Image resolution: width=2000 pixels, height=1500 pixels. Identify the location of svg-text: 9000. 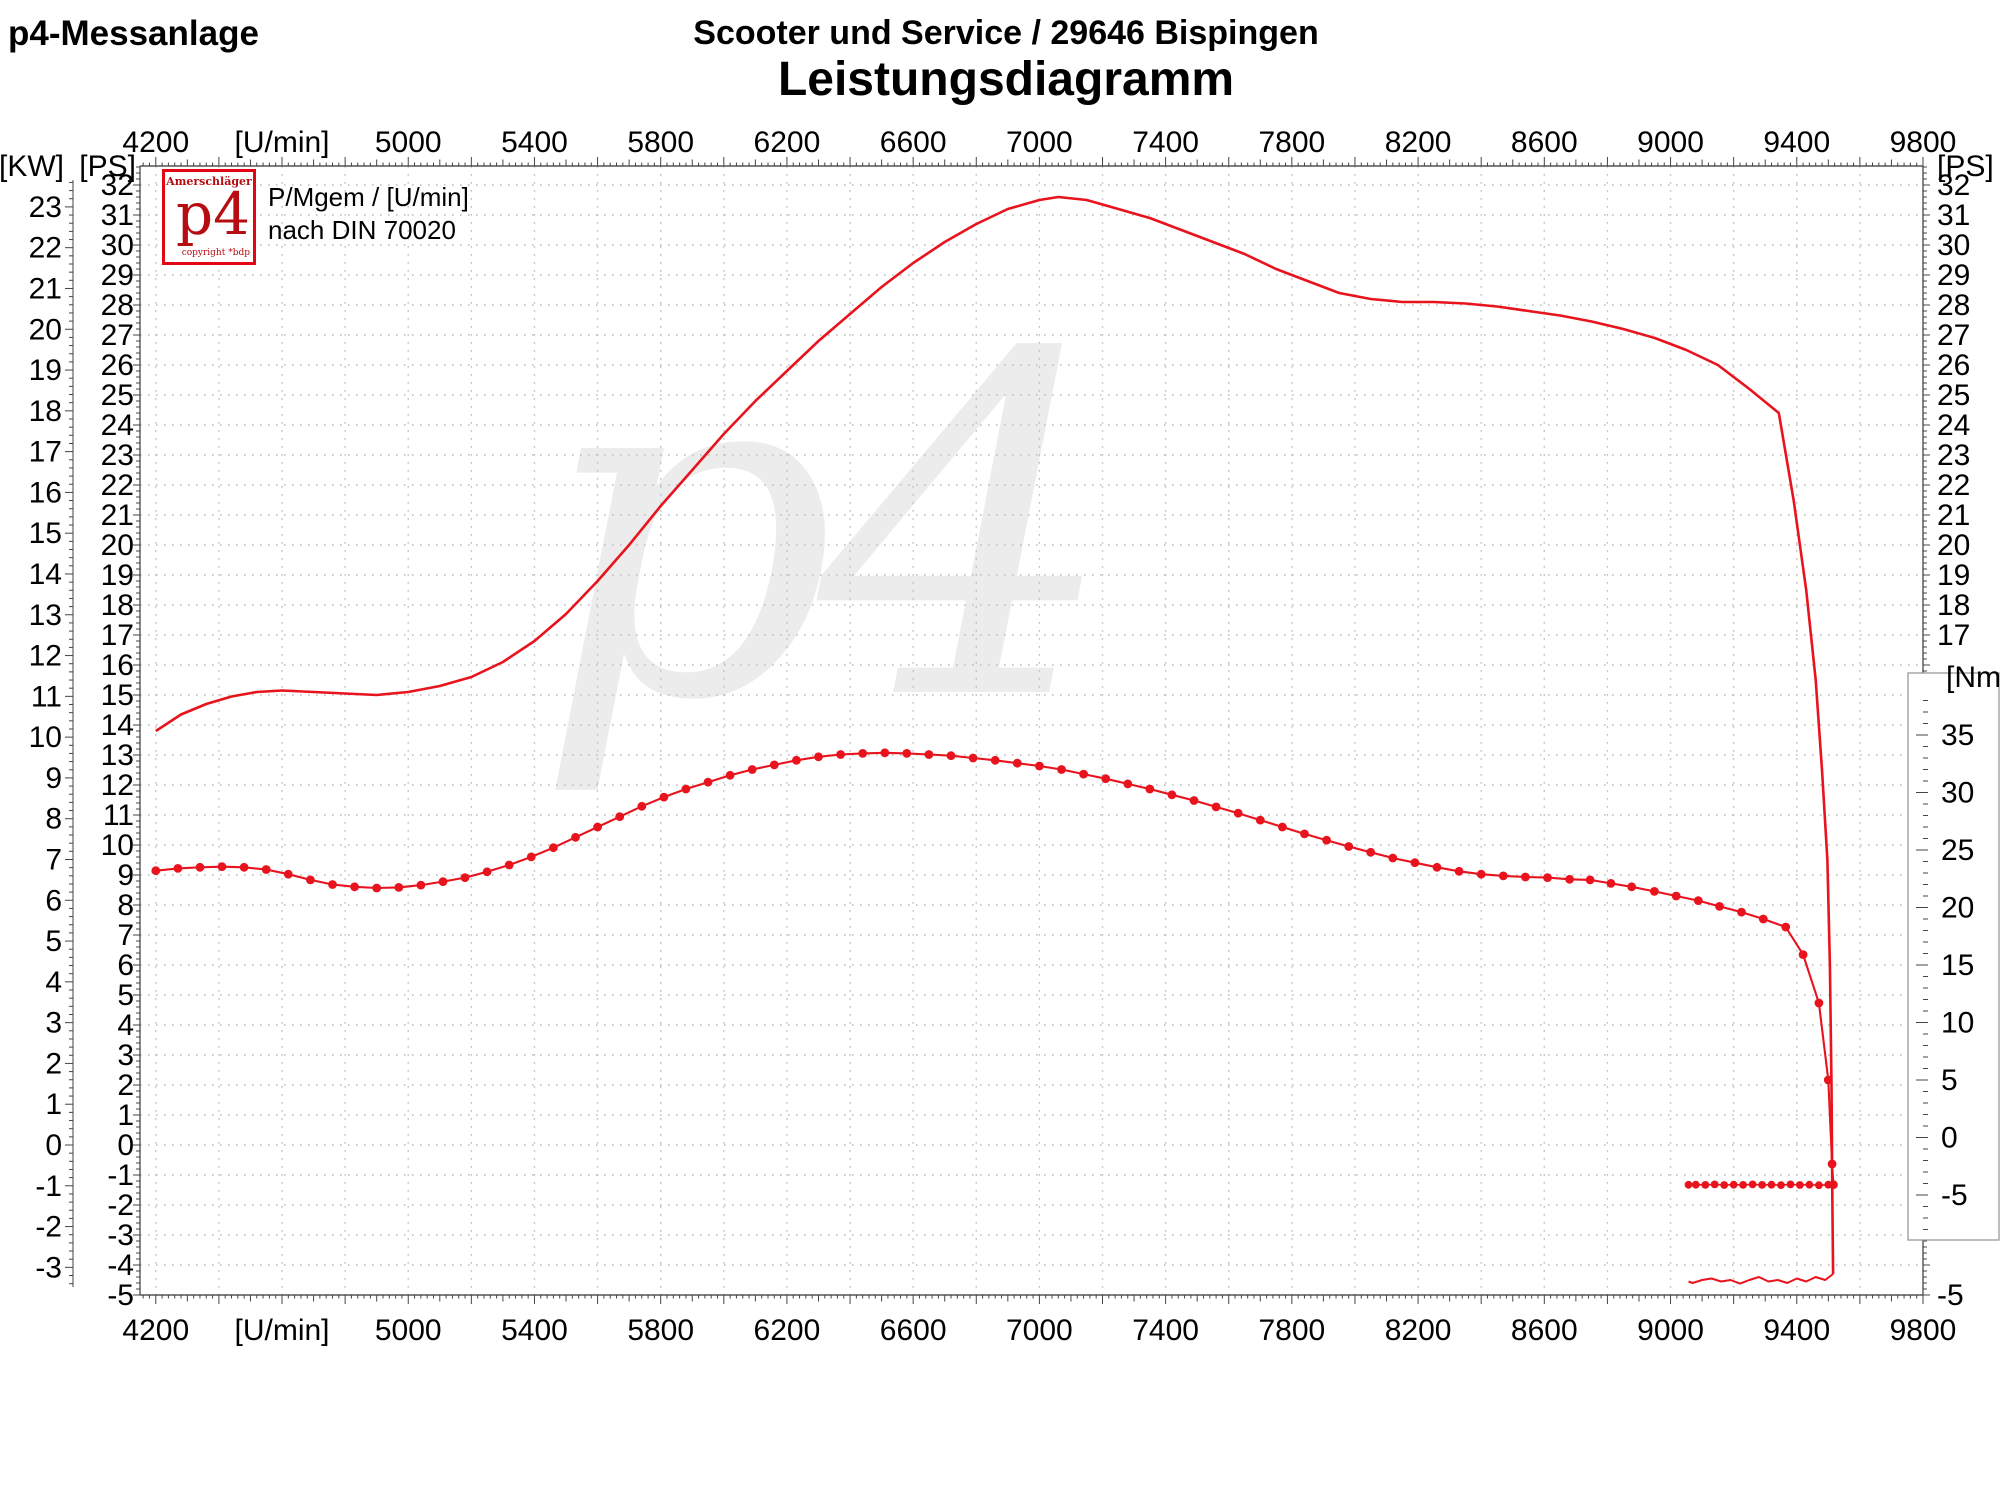
(1670, 1330).